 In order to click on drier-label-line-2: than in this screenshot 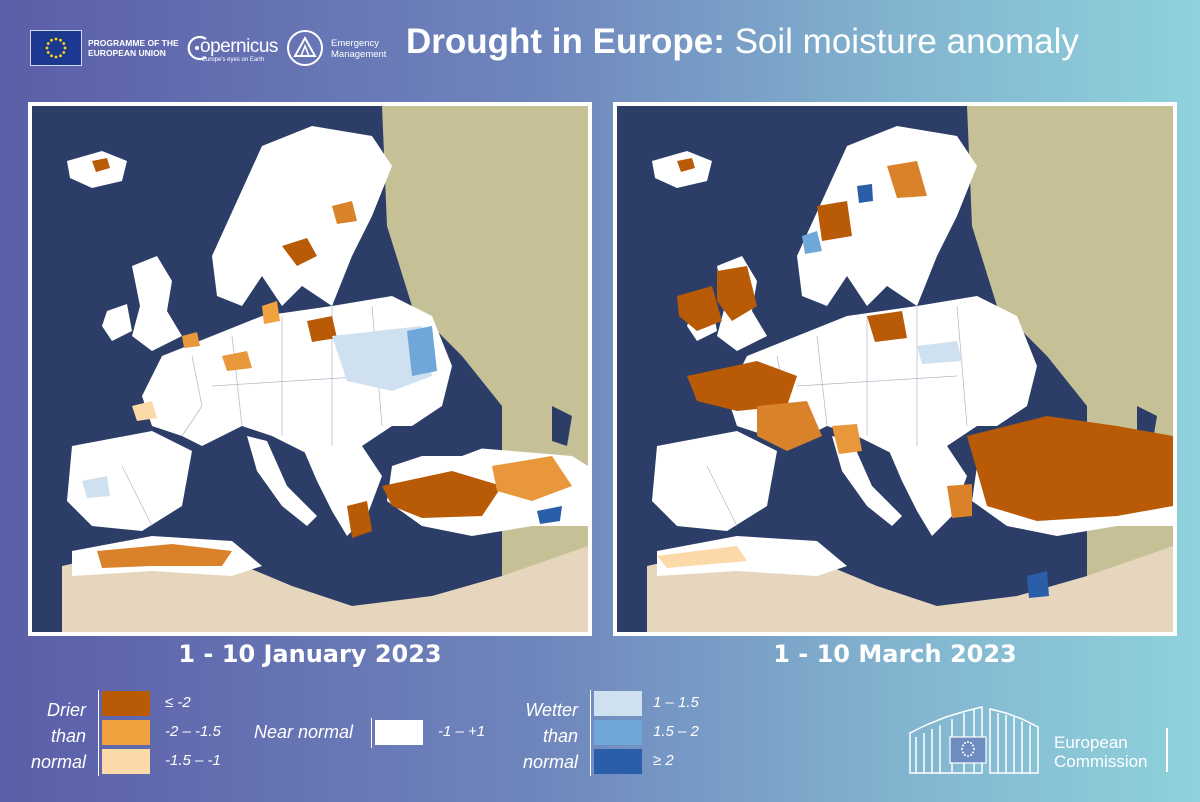, I will do `click(68, 736)`.